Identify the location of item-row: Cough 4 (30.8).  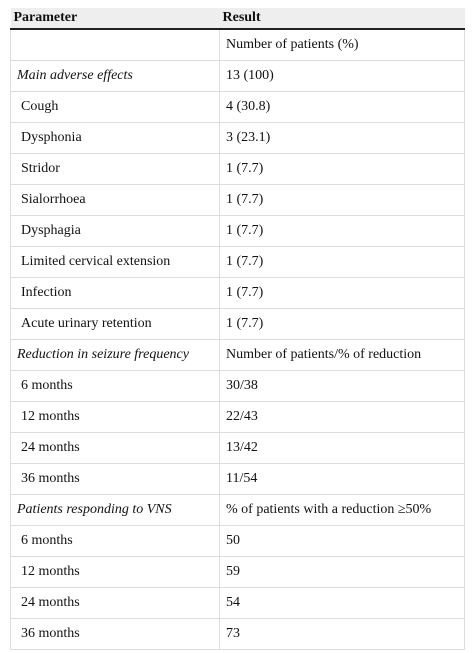
(237, 107).